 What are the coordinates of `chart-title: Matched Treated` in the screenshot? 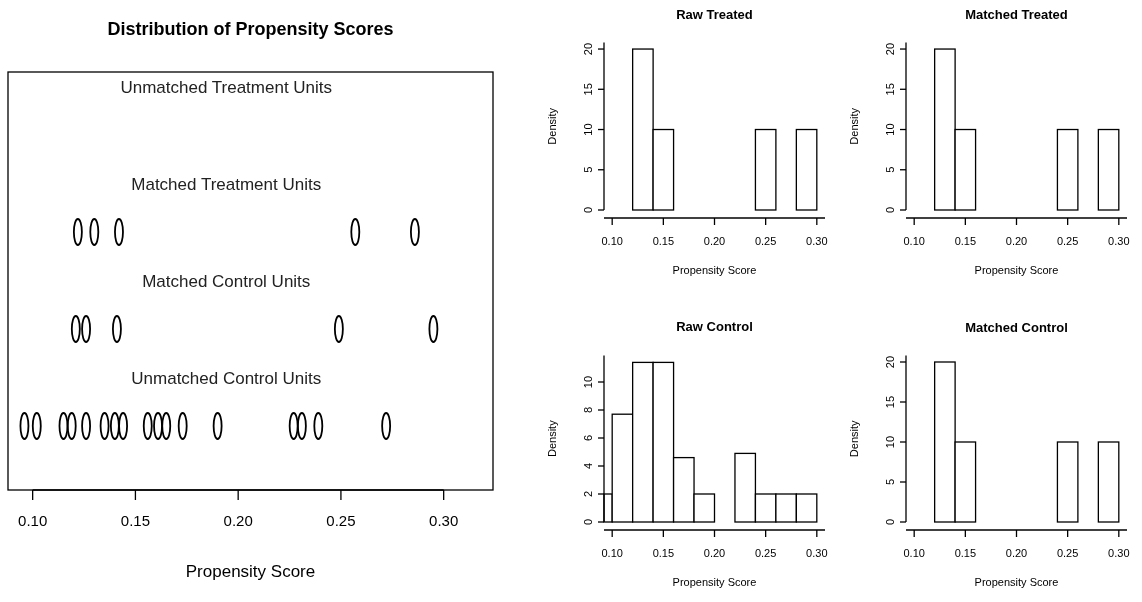 It's located at (1016, 14).